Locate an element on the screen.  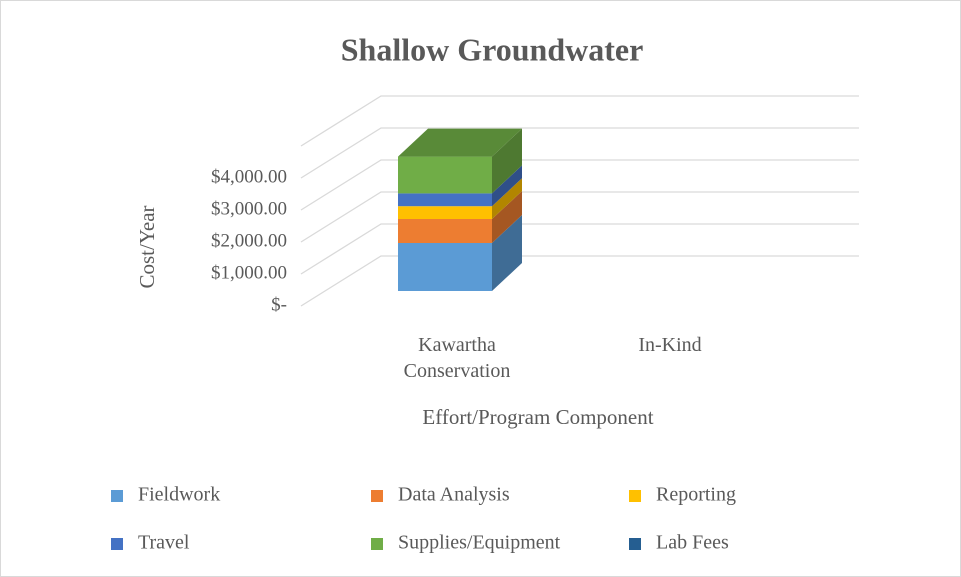
legend-label: Fieldwork is located at coordinates (179, 495).